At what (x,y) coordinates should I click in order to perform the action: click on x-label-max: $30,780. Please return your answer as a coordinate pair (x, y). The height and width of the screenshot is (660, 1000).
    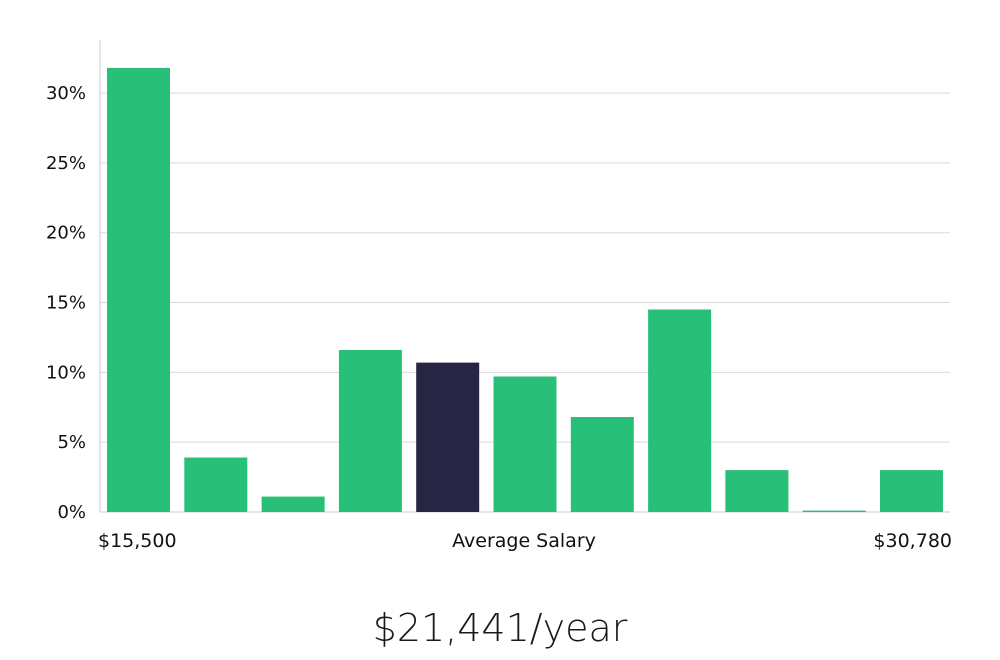
    Looking at the image, I should click on (912, 541).